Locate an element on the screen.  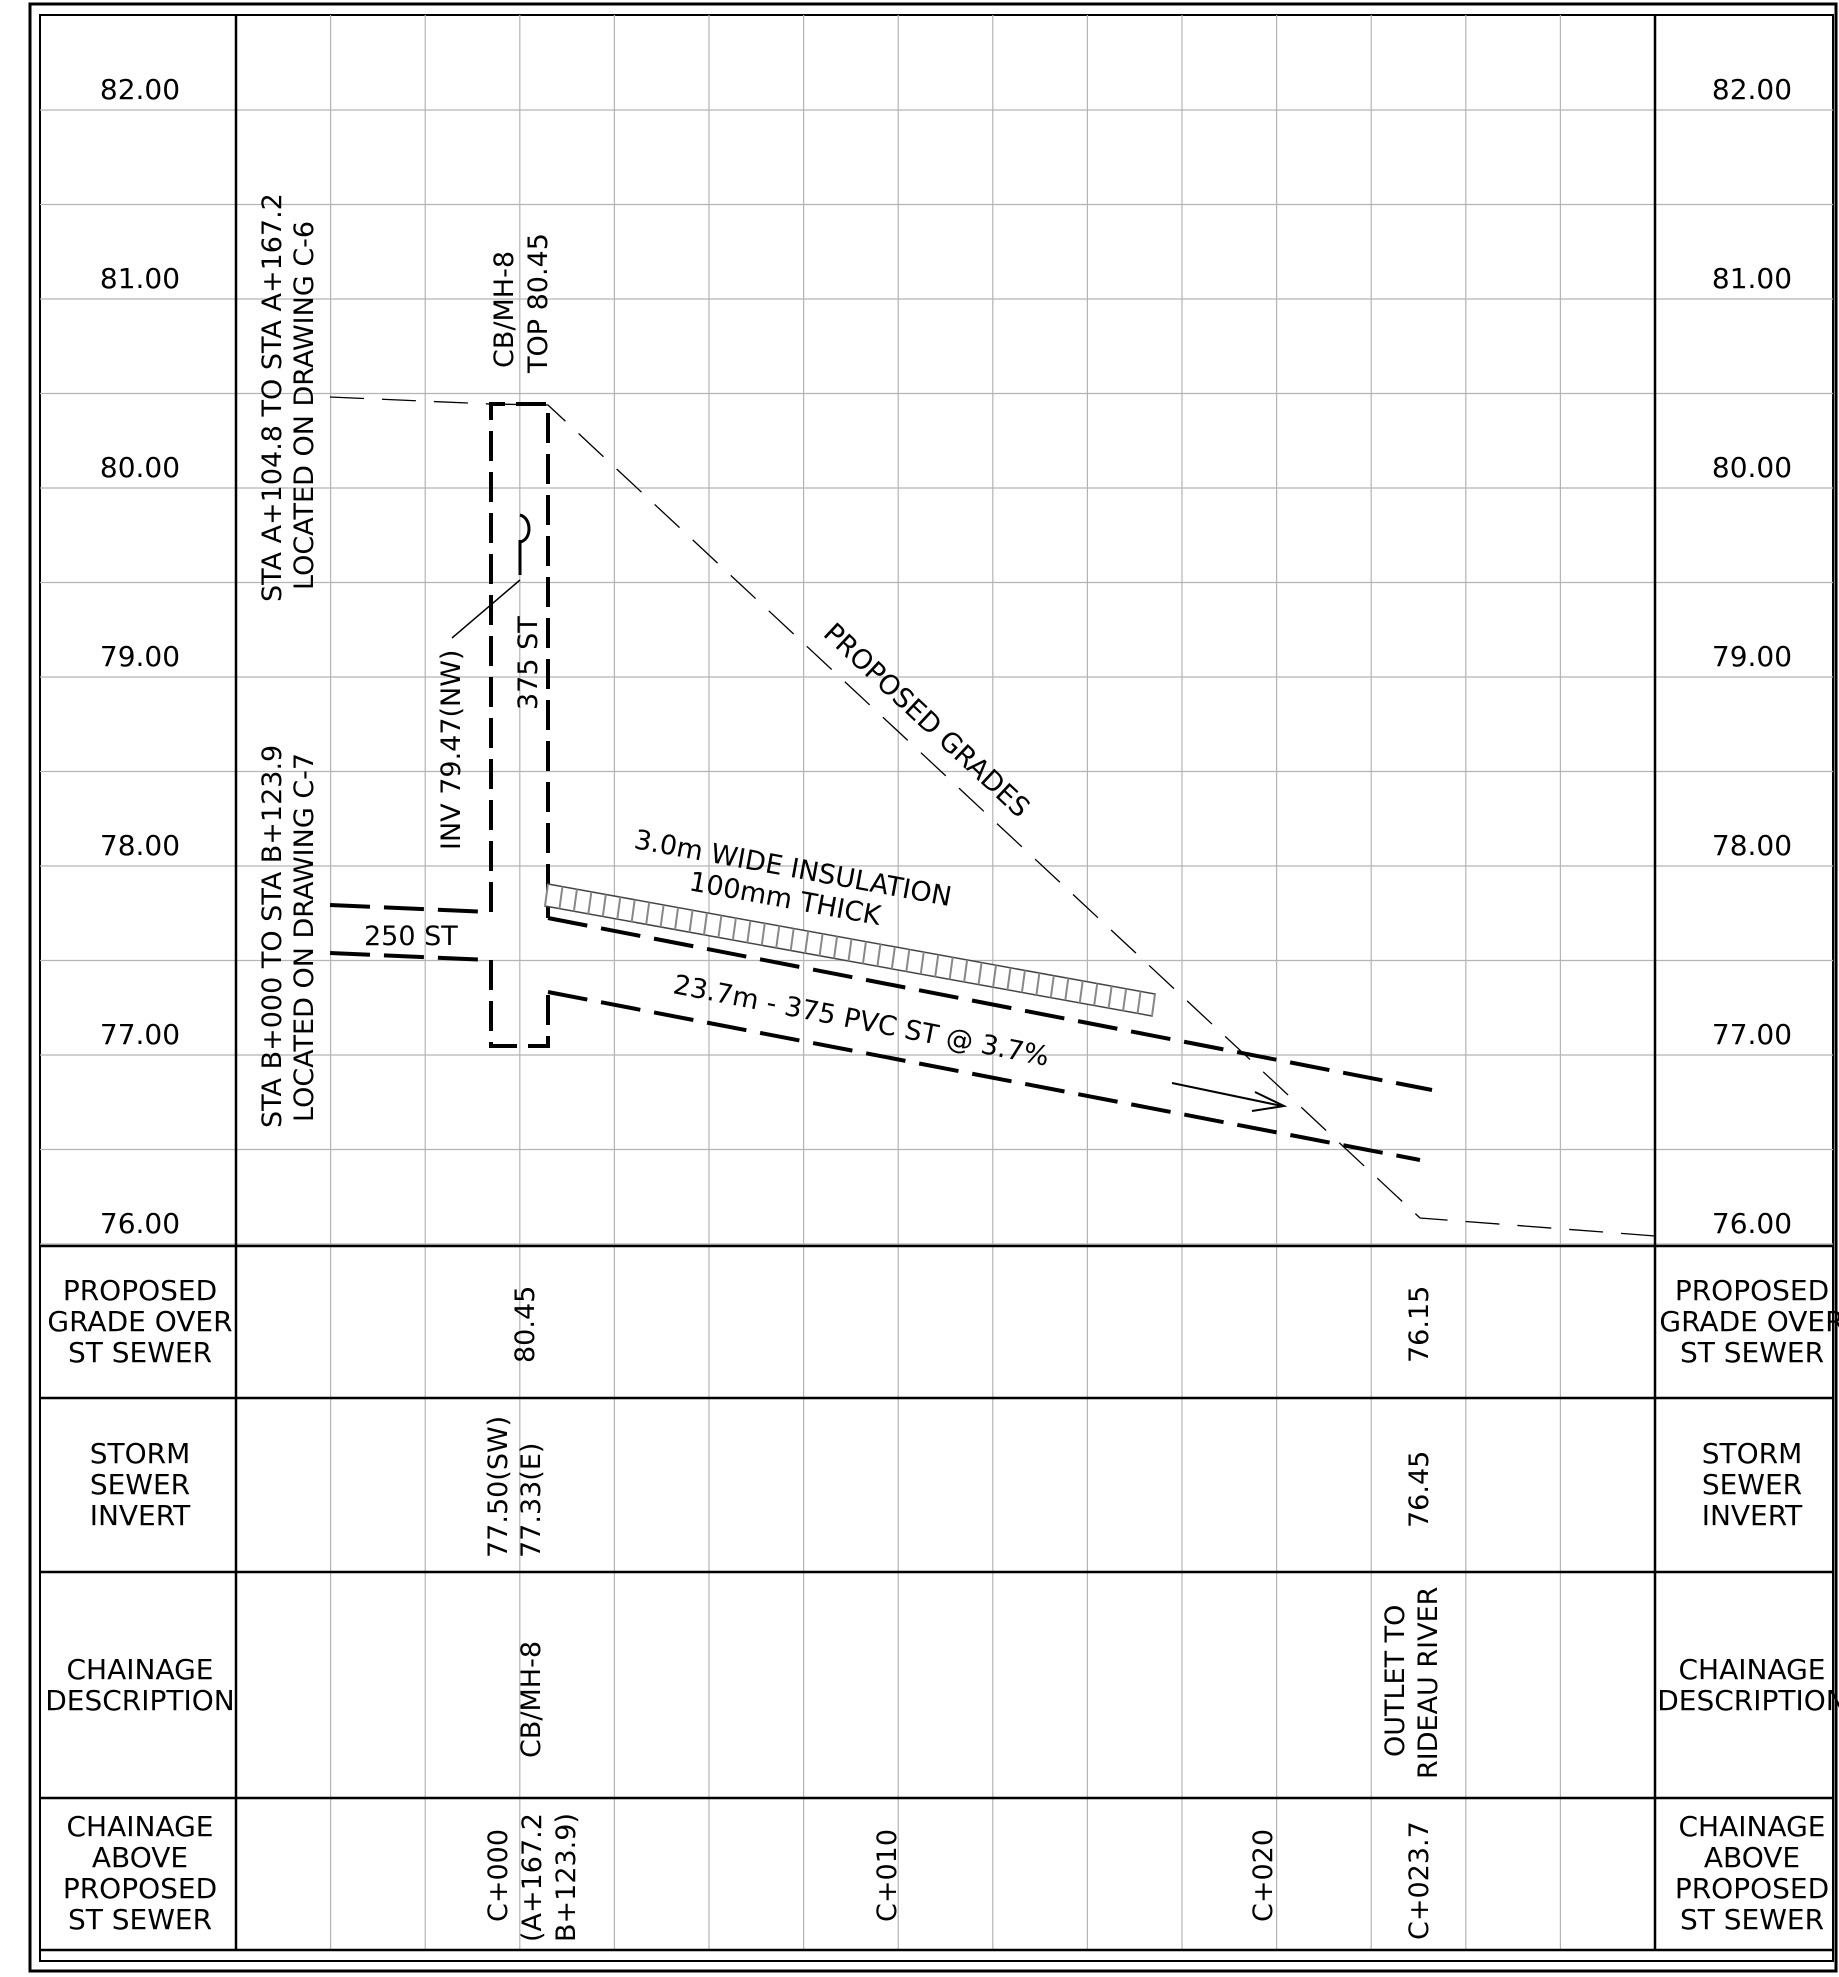
manhole-upper is located at coordinates (519, 660).